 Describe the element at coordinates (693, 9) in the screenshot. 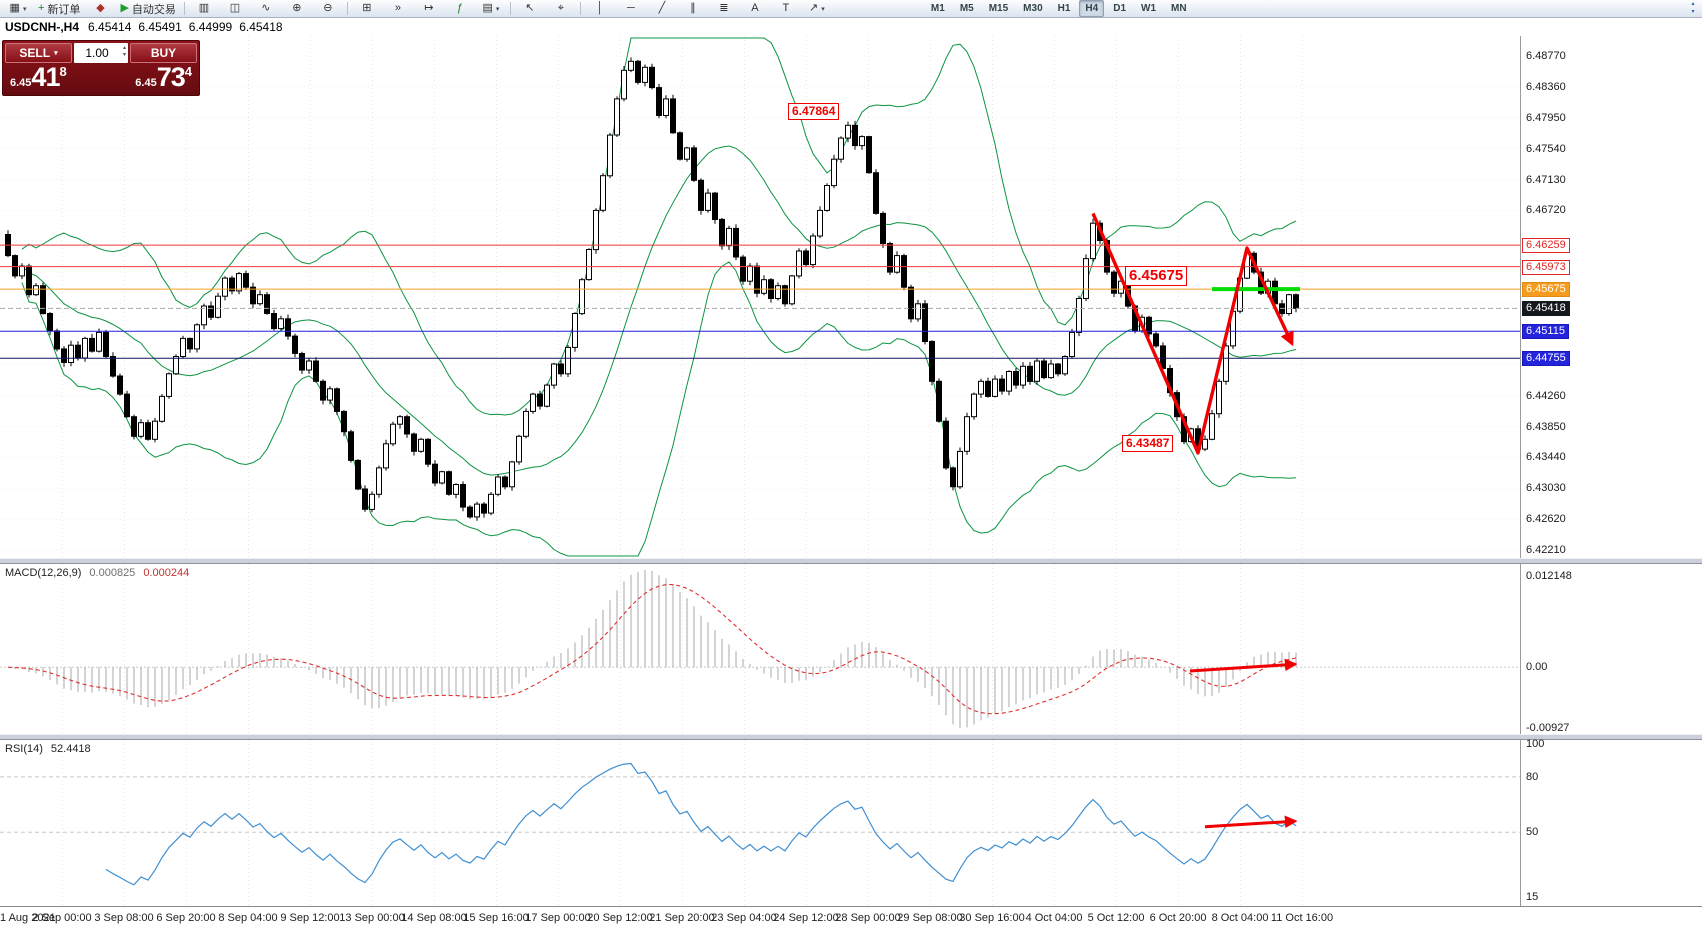

I see `equidistant-channel-button: ∥` at that location.